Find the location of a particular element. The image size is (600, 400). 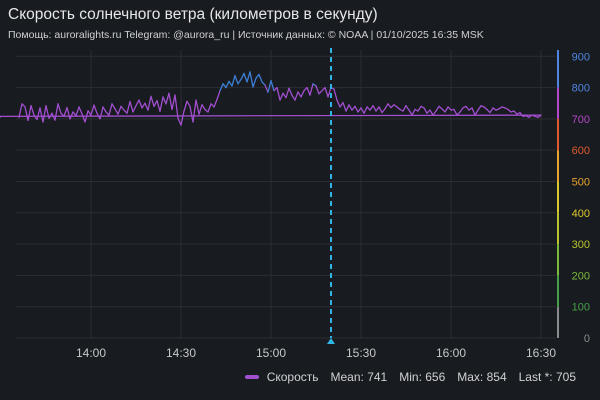

x-tick-label: 15:00 is located at coordinates (271, 353).